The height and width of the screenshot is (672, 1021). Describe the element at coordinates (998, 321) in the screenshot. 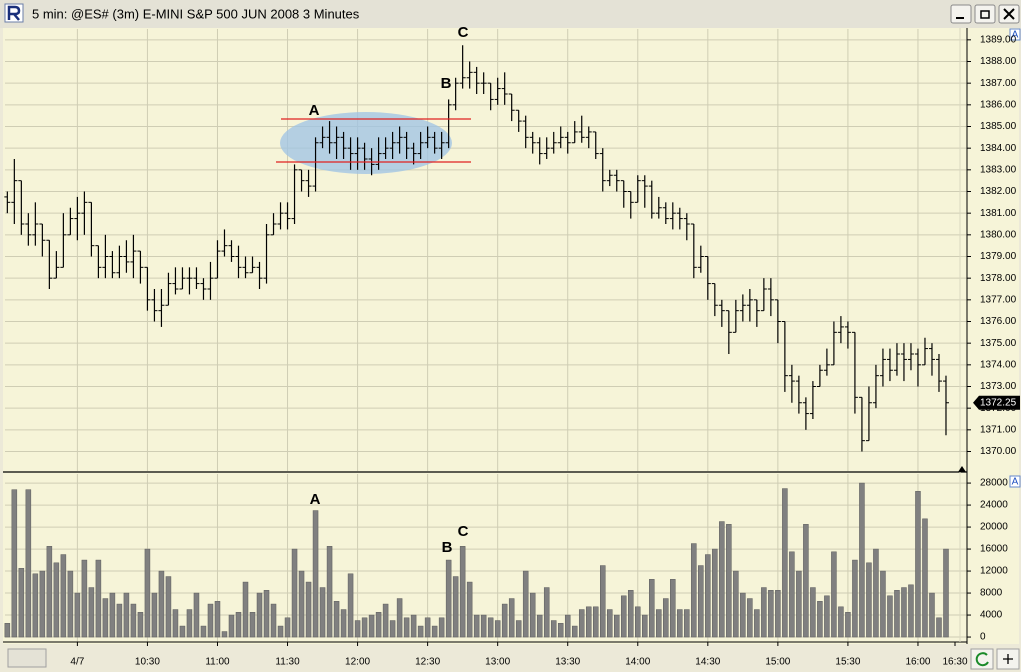

I see `y-tick-label: 1376.00` at that location.